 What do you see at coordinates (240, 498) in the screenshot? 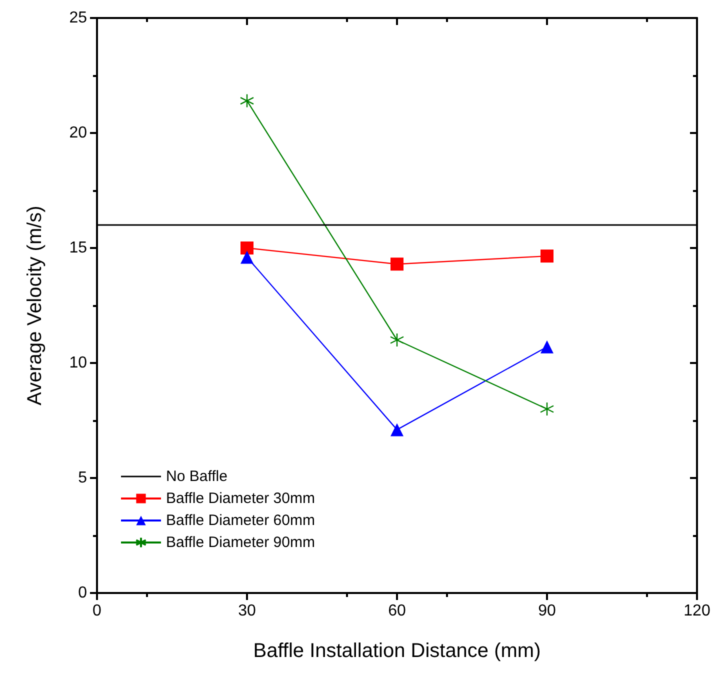
I see `legend-label: Baffle Diameter 30mm` at bounding box center [240, 498].